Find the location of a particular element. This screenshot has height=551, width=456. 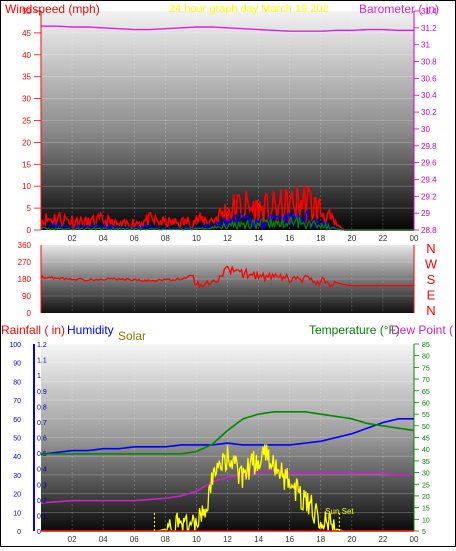

barometer-tick-label: 30 is located at coordinates (425, 129).